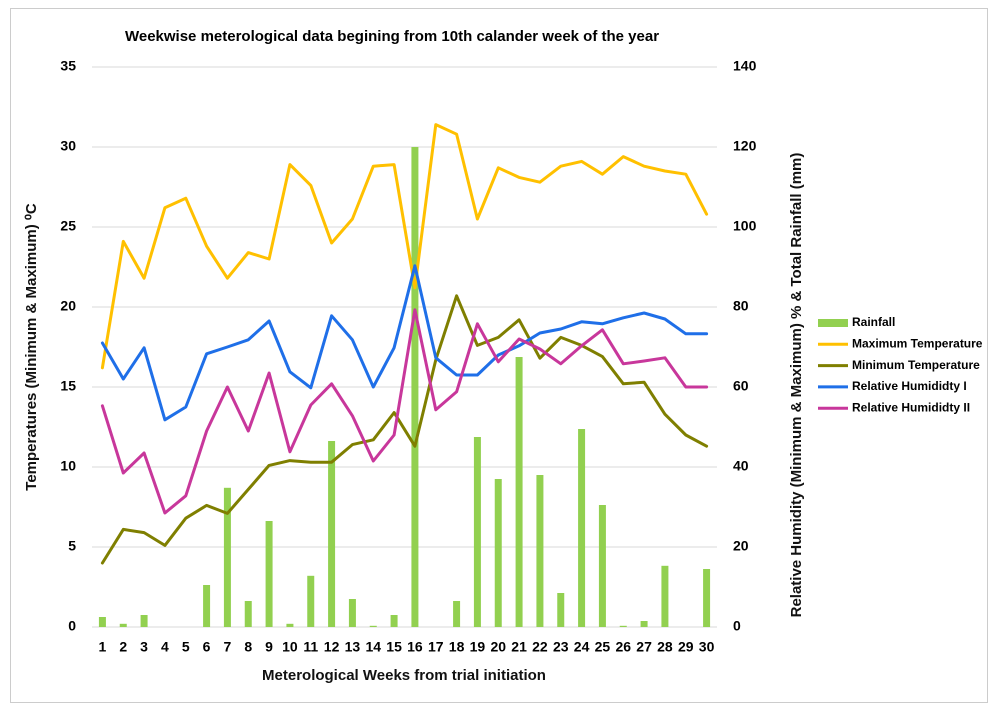 This screenshot has height=703, width=998. Describe the element at coordinates (644, 647) in the screenshot. I see `x-tick-label: 27` at that location.